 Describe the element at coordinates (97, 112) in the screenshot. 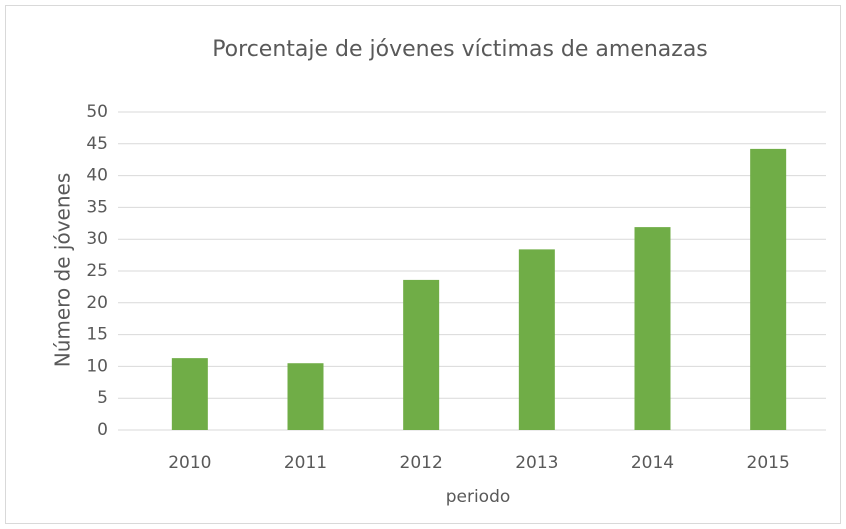

I see `y-tick-label: 50` at that location.